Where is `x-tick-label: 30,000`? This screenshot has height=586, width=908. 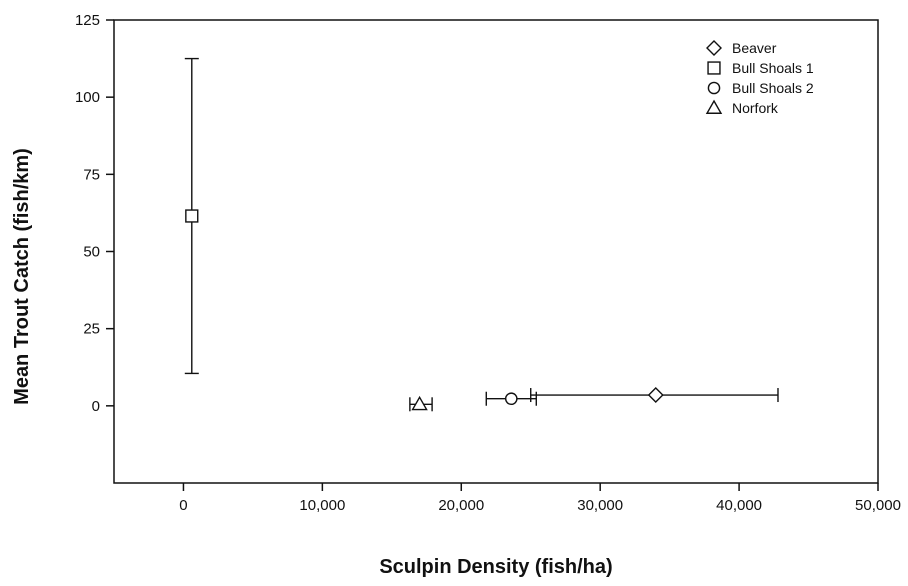
x-tick-label: 30,000 is located at coordinates (600, 505).